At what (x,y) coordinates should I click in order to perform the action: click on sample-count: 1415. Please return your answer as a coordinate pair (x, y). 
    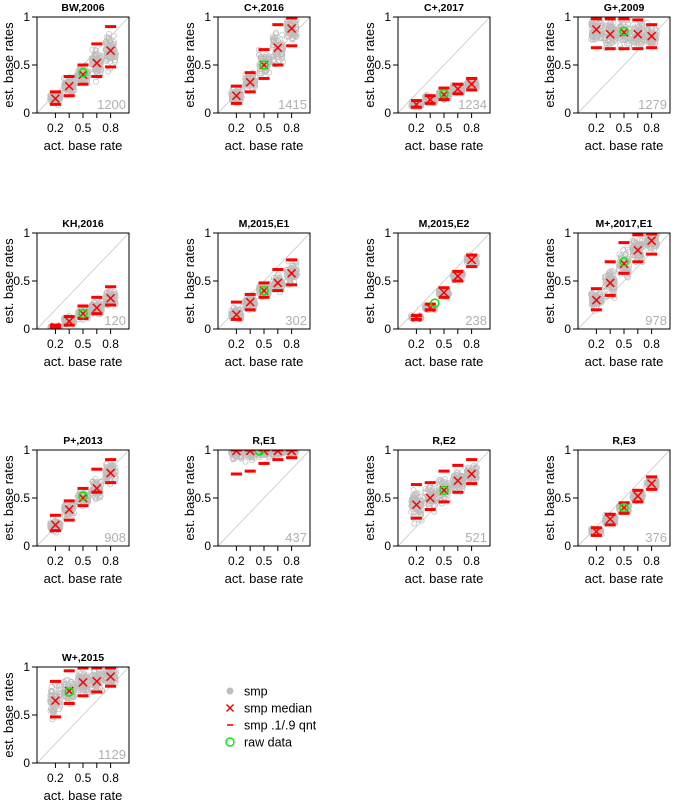
    Looking at the image, I should click on (292, 104).